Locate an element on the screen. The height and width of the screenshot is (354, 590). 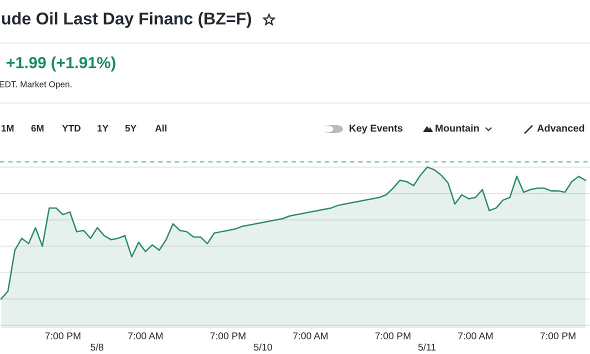
text: 5Y is located at coordinates (130, 128).